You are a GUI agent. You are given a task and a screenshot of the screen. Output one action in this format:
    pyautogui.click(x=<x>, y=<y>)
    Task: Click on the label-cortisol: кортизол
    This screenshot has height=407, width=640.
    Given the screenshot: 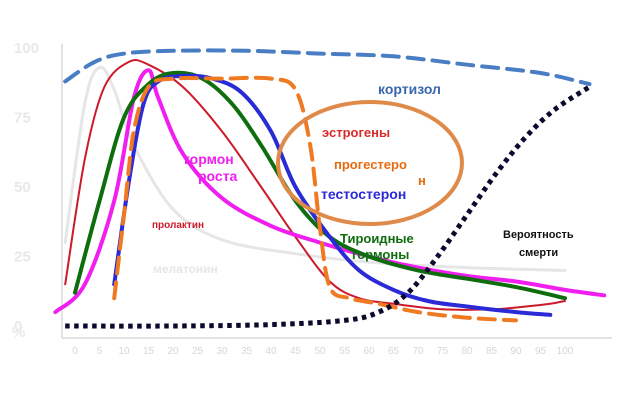 What is the action you would take?
    pyautogui.click(x=409, y=89)
    